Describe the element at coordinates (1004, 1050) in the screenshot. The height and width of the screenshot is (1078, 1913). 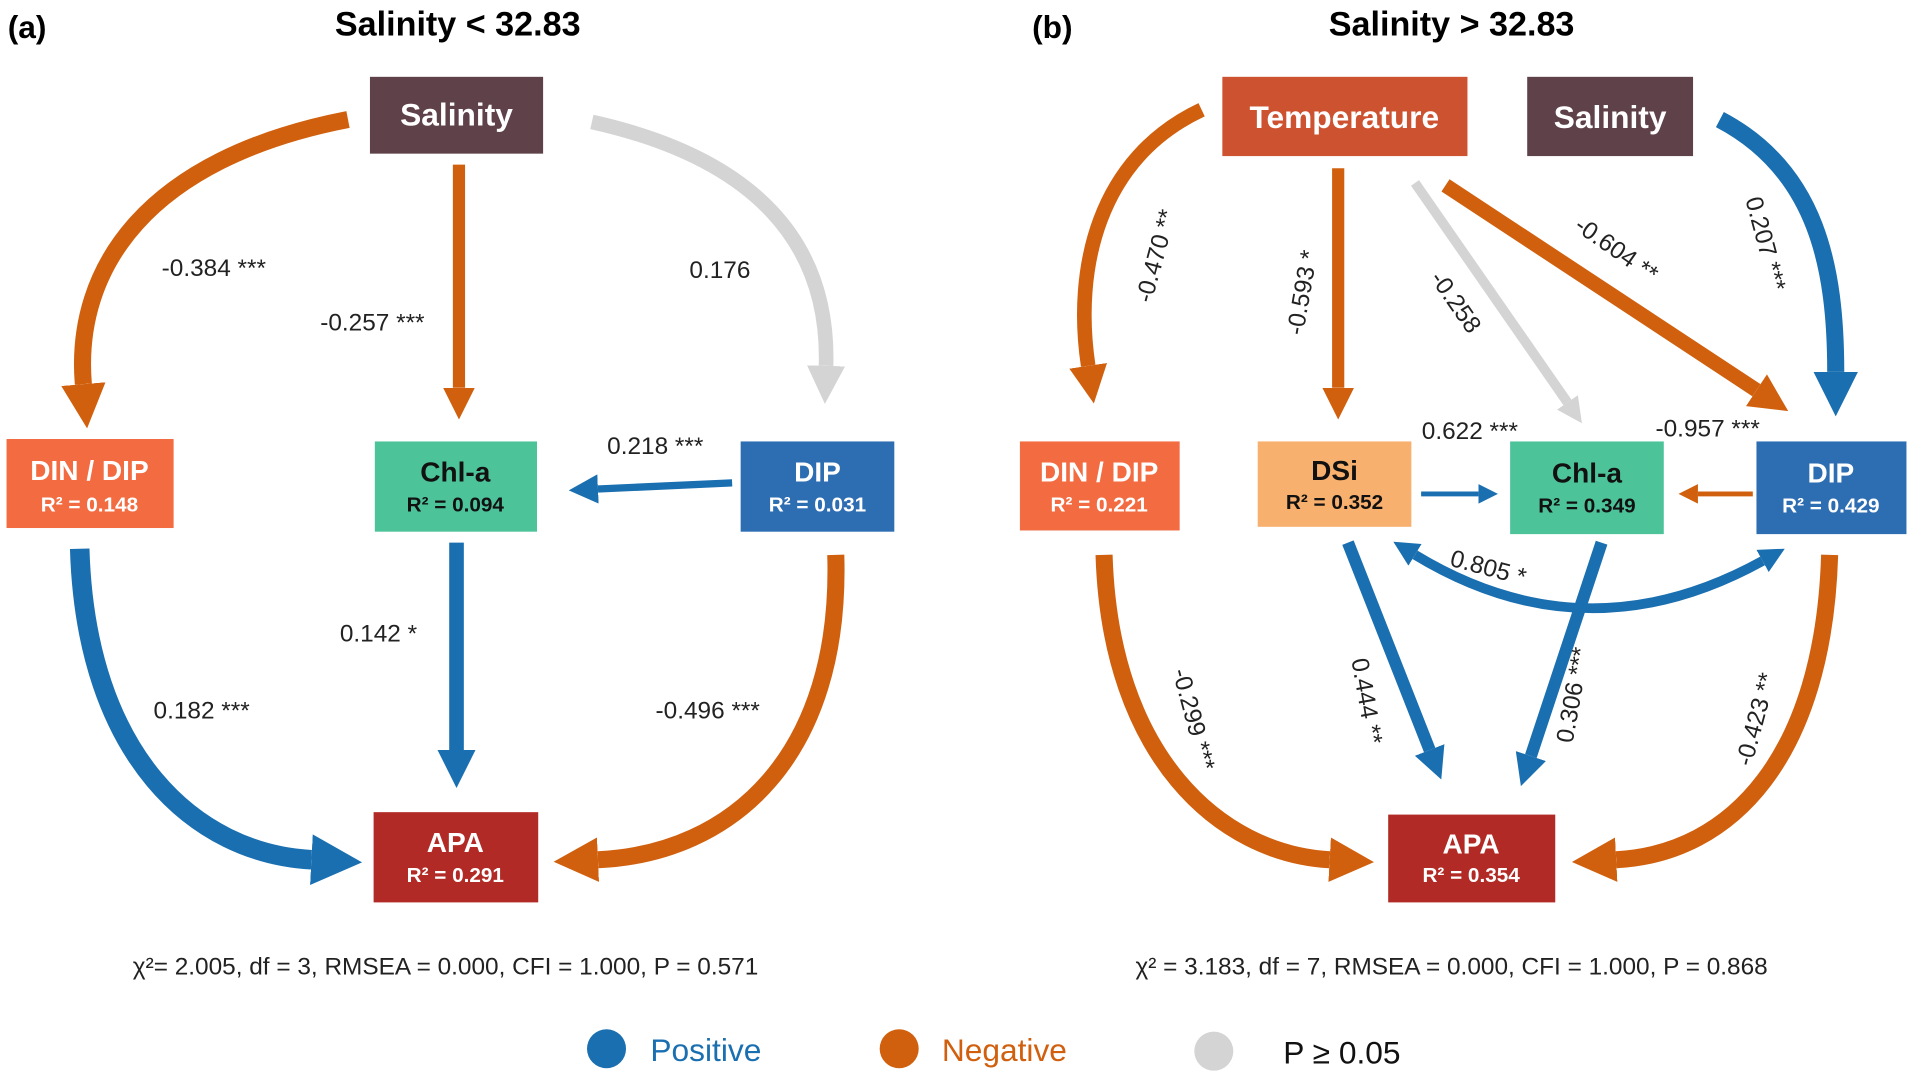
I see `legend-label: Negative` at that location.